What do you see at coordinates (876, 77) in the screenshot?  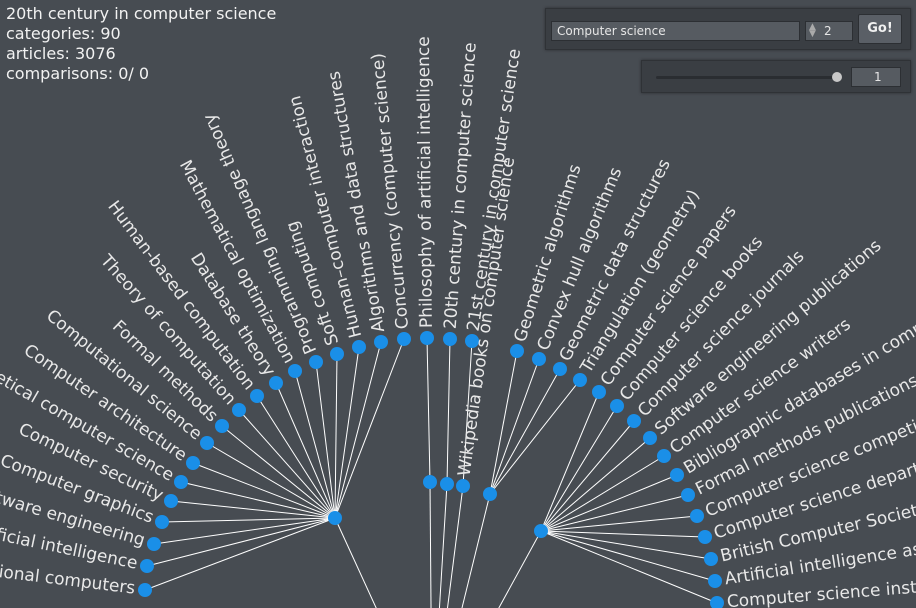 I see `zoom-value: 1` at bounding box center [876, 77].